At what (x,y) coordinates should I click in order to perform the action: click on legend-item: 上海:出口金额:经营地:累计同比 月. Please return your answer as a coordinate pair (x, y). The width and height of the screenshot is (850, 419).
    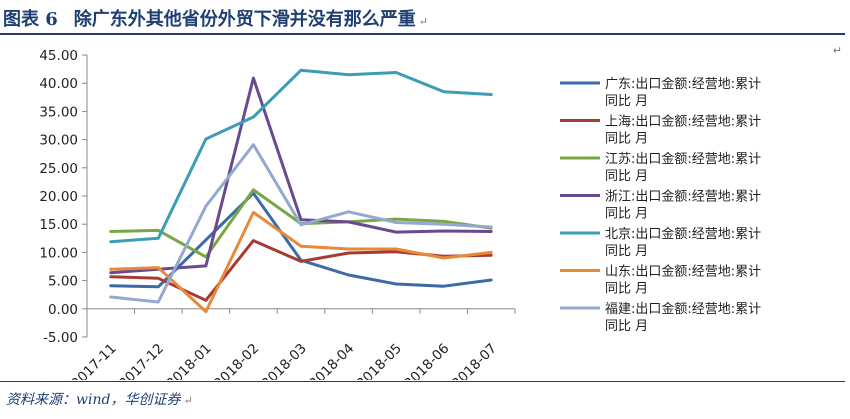
    Looking at the image, I should click on (660, 130).